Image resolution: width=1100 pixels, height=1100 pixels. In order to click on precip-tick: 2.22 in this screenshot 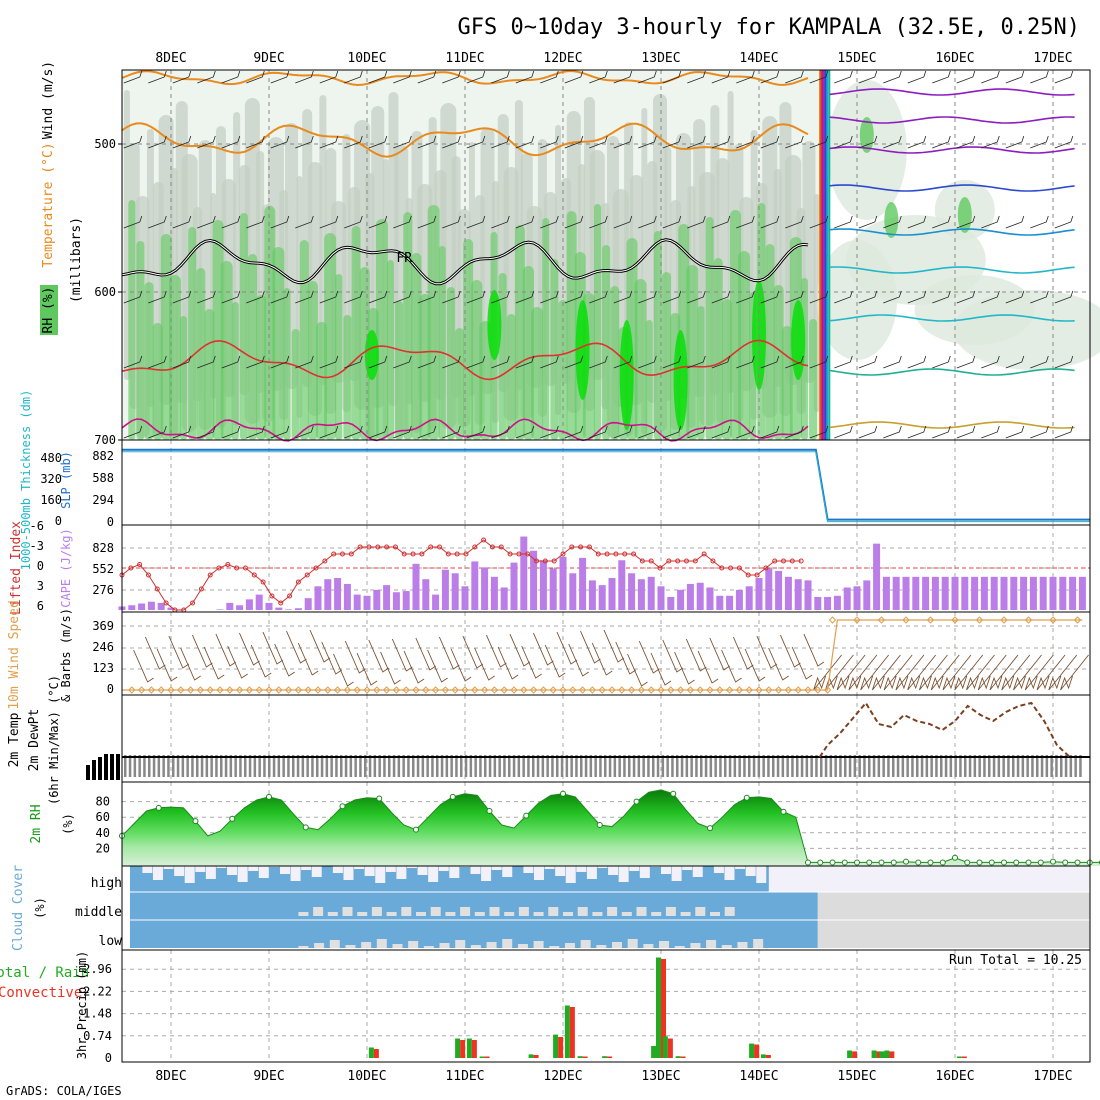, I will do `click(97, 991)`.